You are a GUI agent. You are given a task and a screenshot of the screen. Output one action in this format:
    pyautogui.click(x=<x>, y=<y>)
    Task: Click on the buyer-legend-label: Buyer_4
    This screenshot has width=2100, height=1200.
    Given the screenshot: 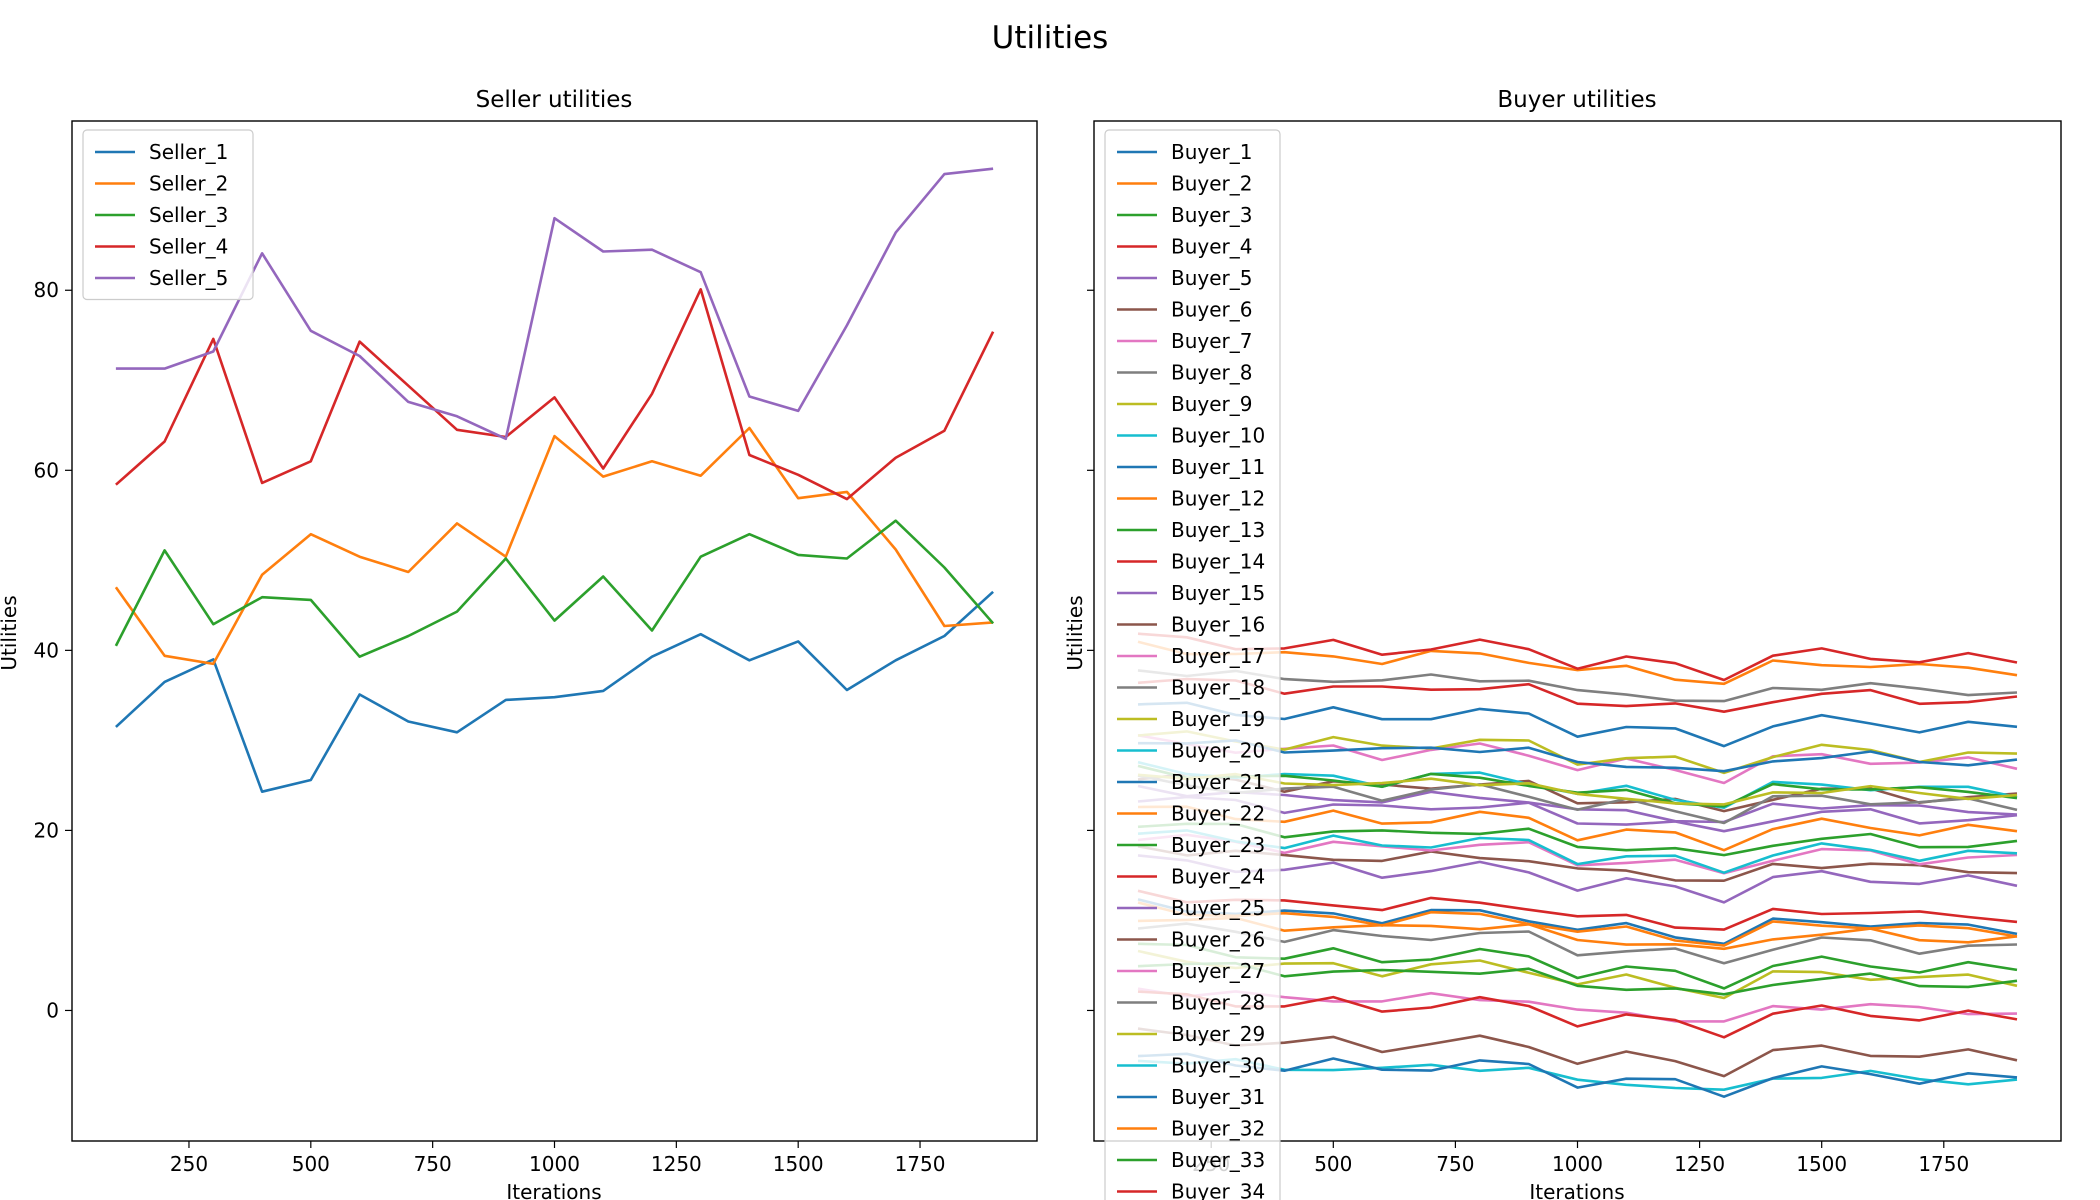 What is the action you would take?
    pyautogui.click(x=1211, y=247)
    